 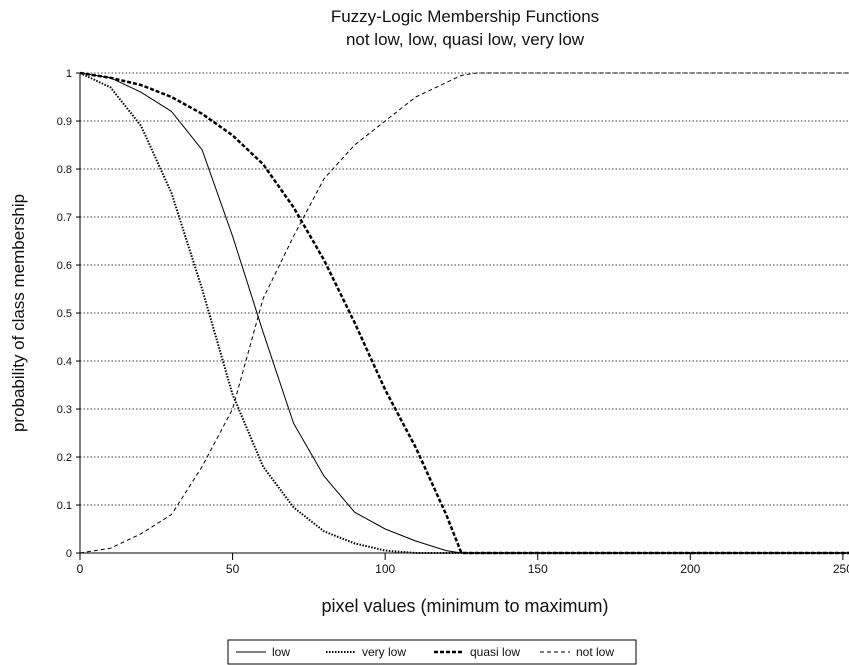 I want to click on x-tick-label: 150, so click(x=538, y=569).